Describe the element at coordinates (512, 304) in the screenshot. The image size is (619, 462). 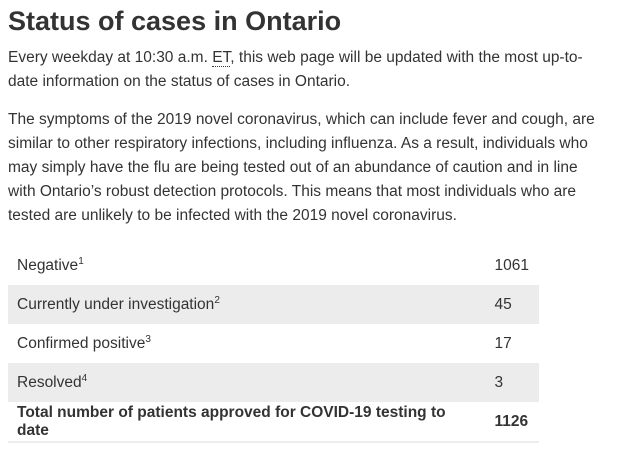
I see `row-value: 45` at that location.